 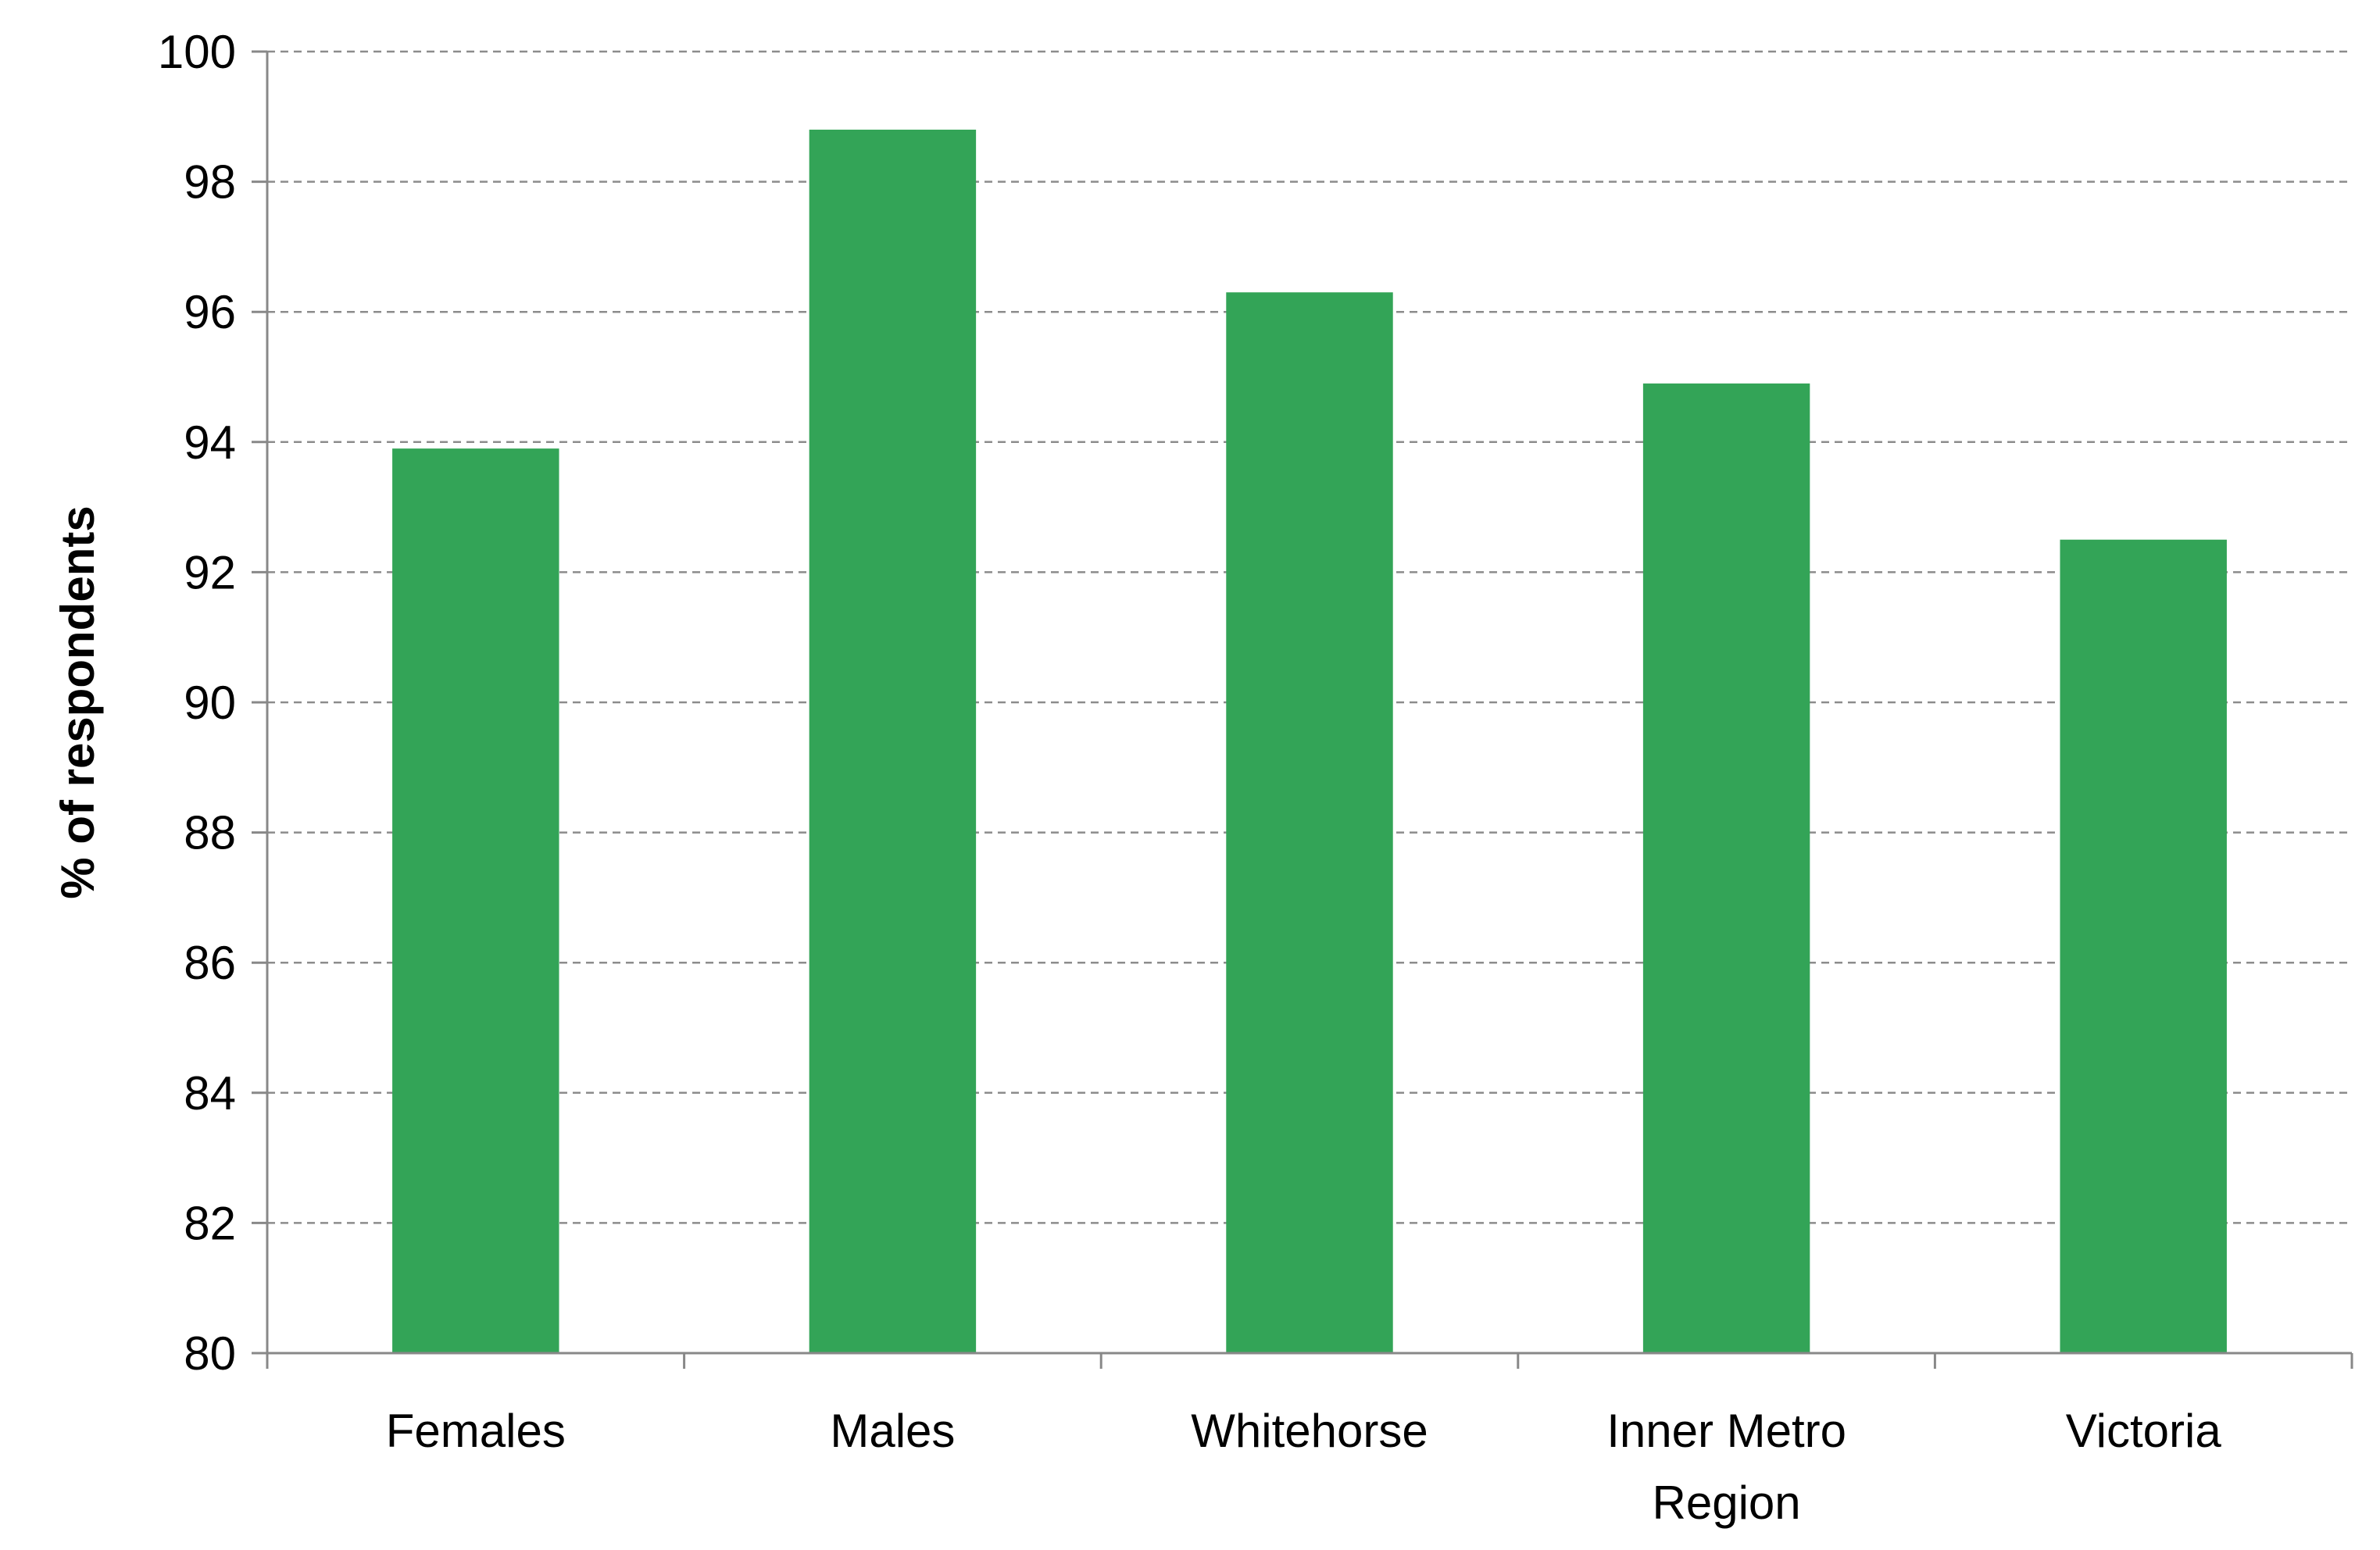 I want to click on y-tick-label: 86, so click(x=210, y=963).